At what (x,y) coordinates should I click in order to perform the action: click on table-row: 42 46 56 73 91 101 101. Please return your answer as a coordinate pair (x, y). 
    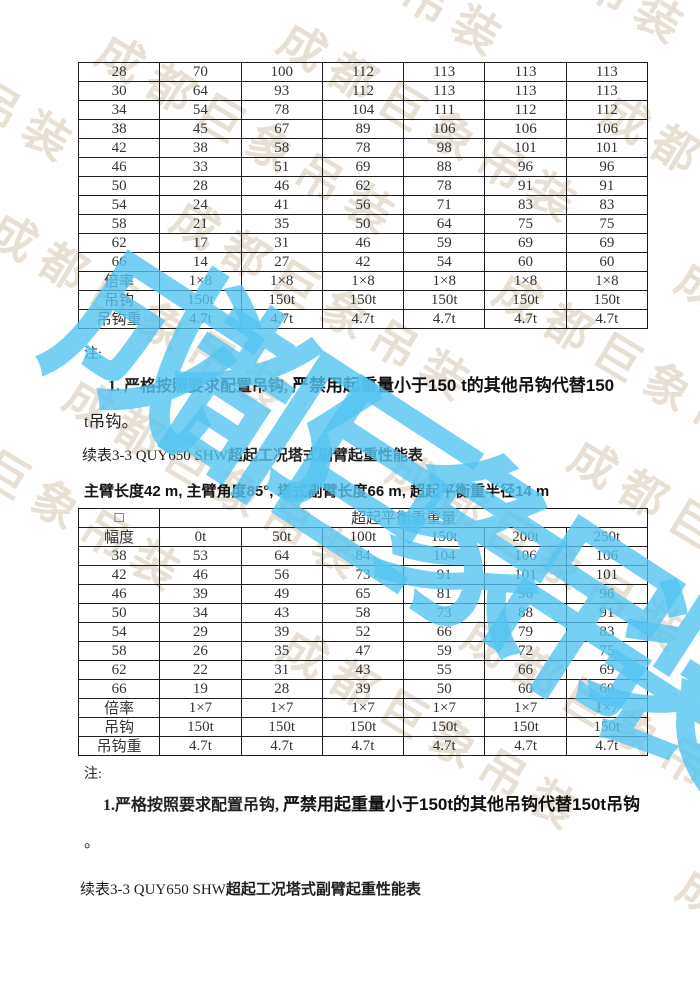
    Looking at the image, I should click on (363, 575).